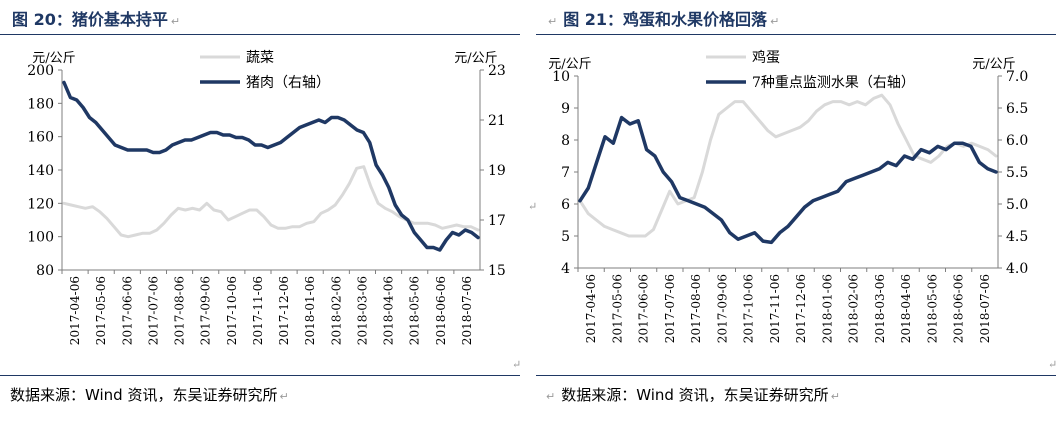 This screenshot has width=1058, height=421. What do you see at coordinates (96, 19) in the screenshot?
I see `figure-title: 图 20：猪价基本持平 ↵` at bounding box center [96, 19].